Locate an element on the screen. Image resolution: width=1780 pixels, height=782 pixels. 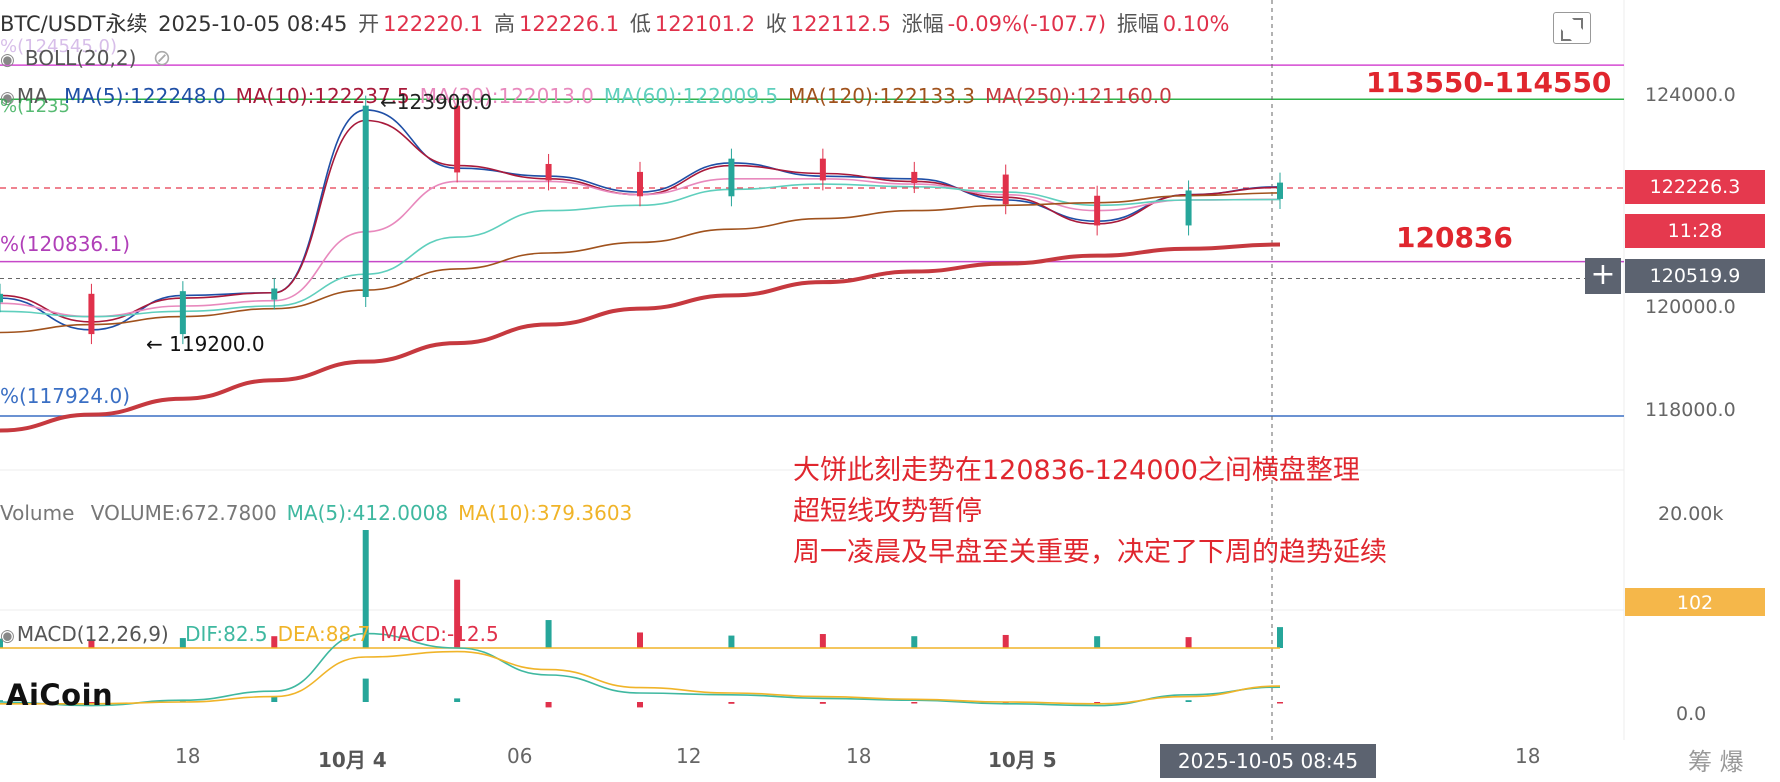
header-datetime: 2025-10-05 08:45 is located at coordinates (253, 24).